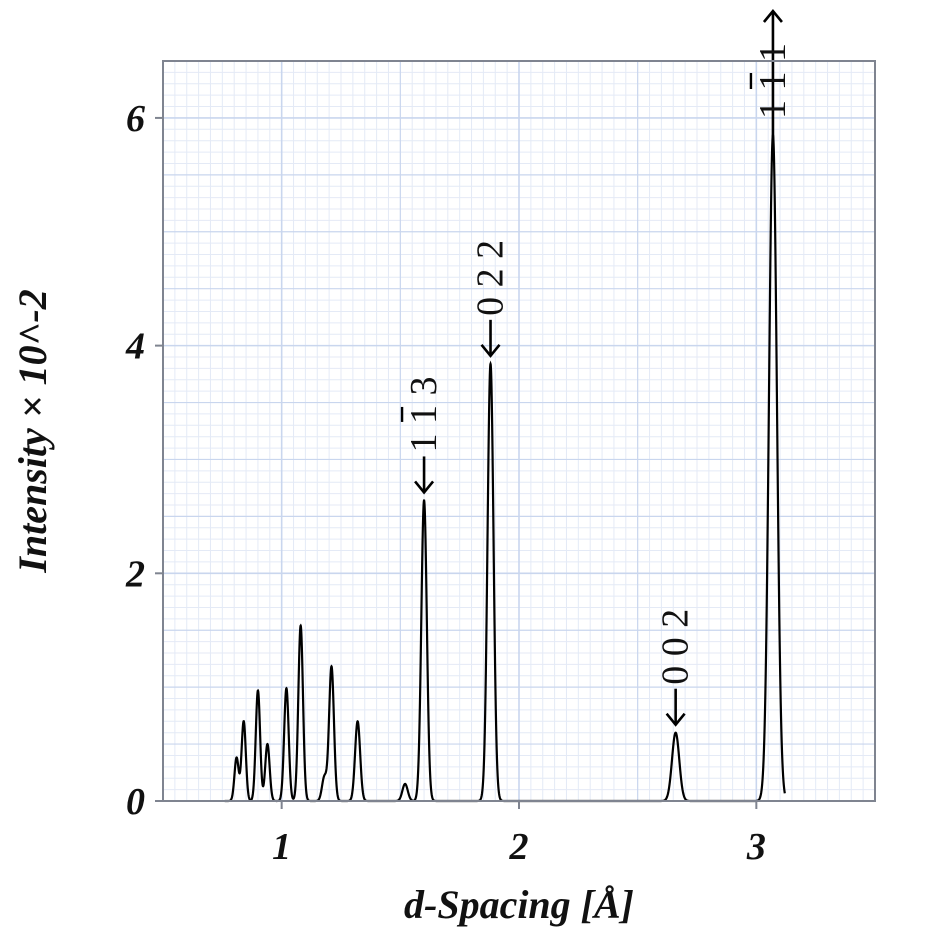 This screenshot has width=936, height=932. What do you see at coordinates (519, 847) in the screenshot?
I see `x-tick-label: 2` at bounding box center [519, 847].